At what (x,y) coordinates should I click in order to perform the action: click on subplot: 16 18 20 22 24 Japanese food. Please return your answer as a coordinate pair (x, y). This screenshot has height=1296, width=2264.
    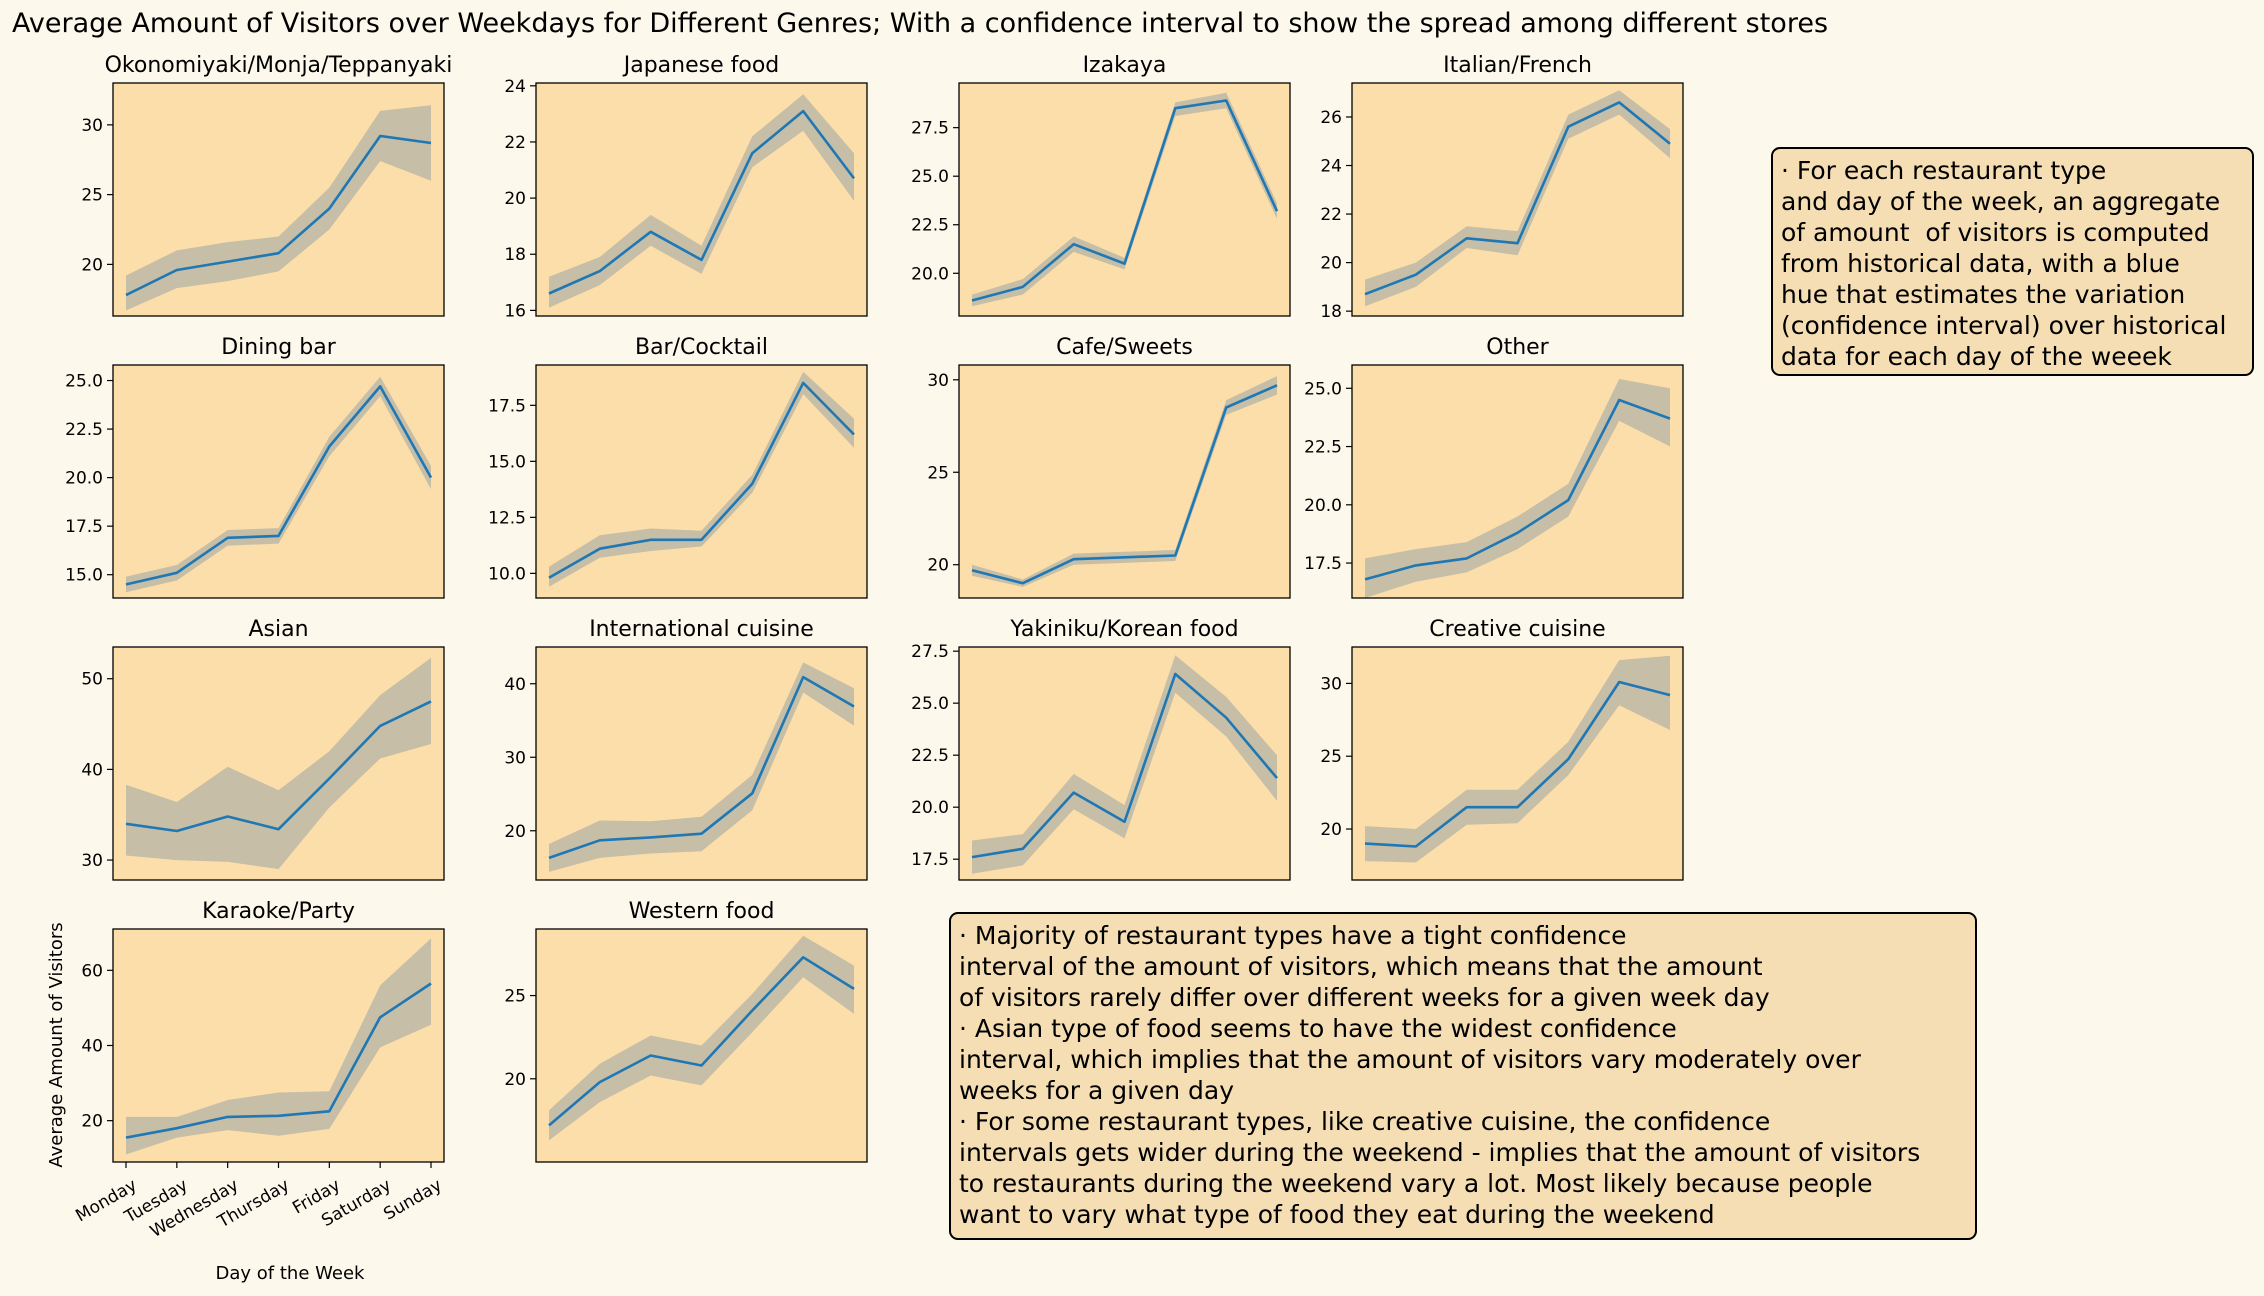
    Looking at the image, I should click on (686, 187).